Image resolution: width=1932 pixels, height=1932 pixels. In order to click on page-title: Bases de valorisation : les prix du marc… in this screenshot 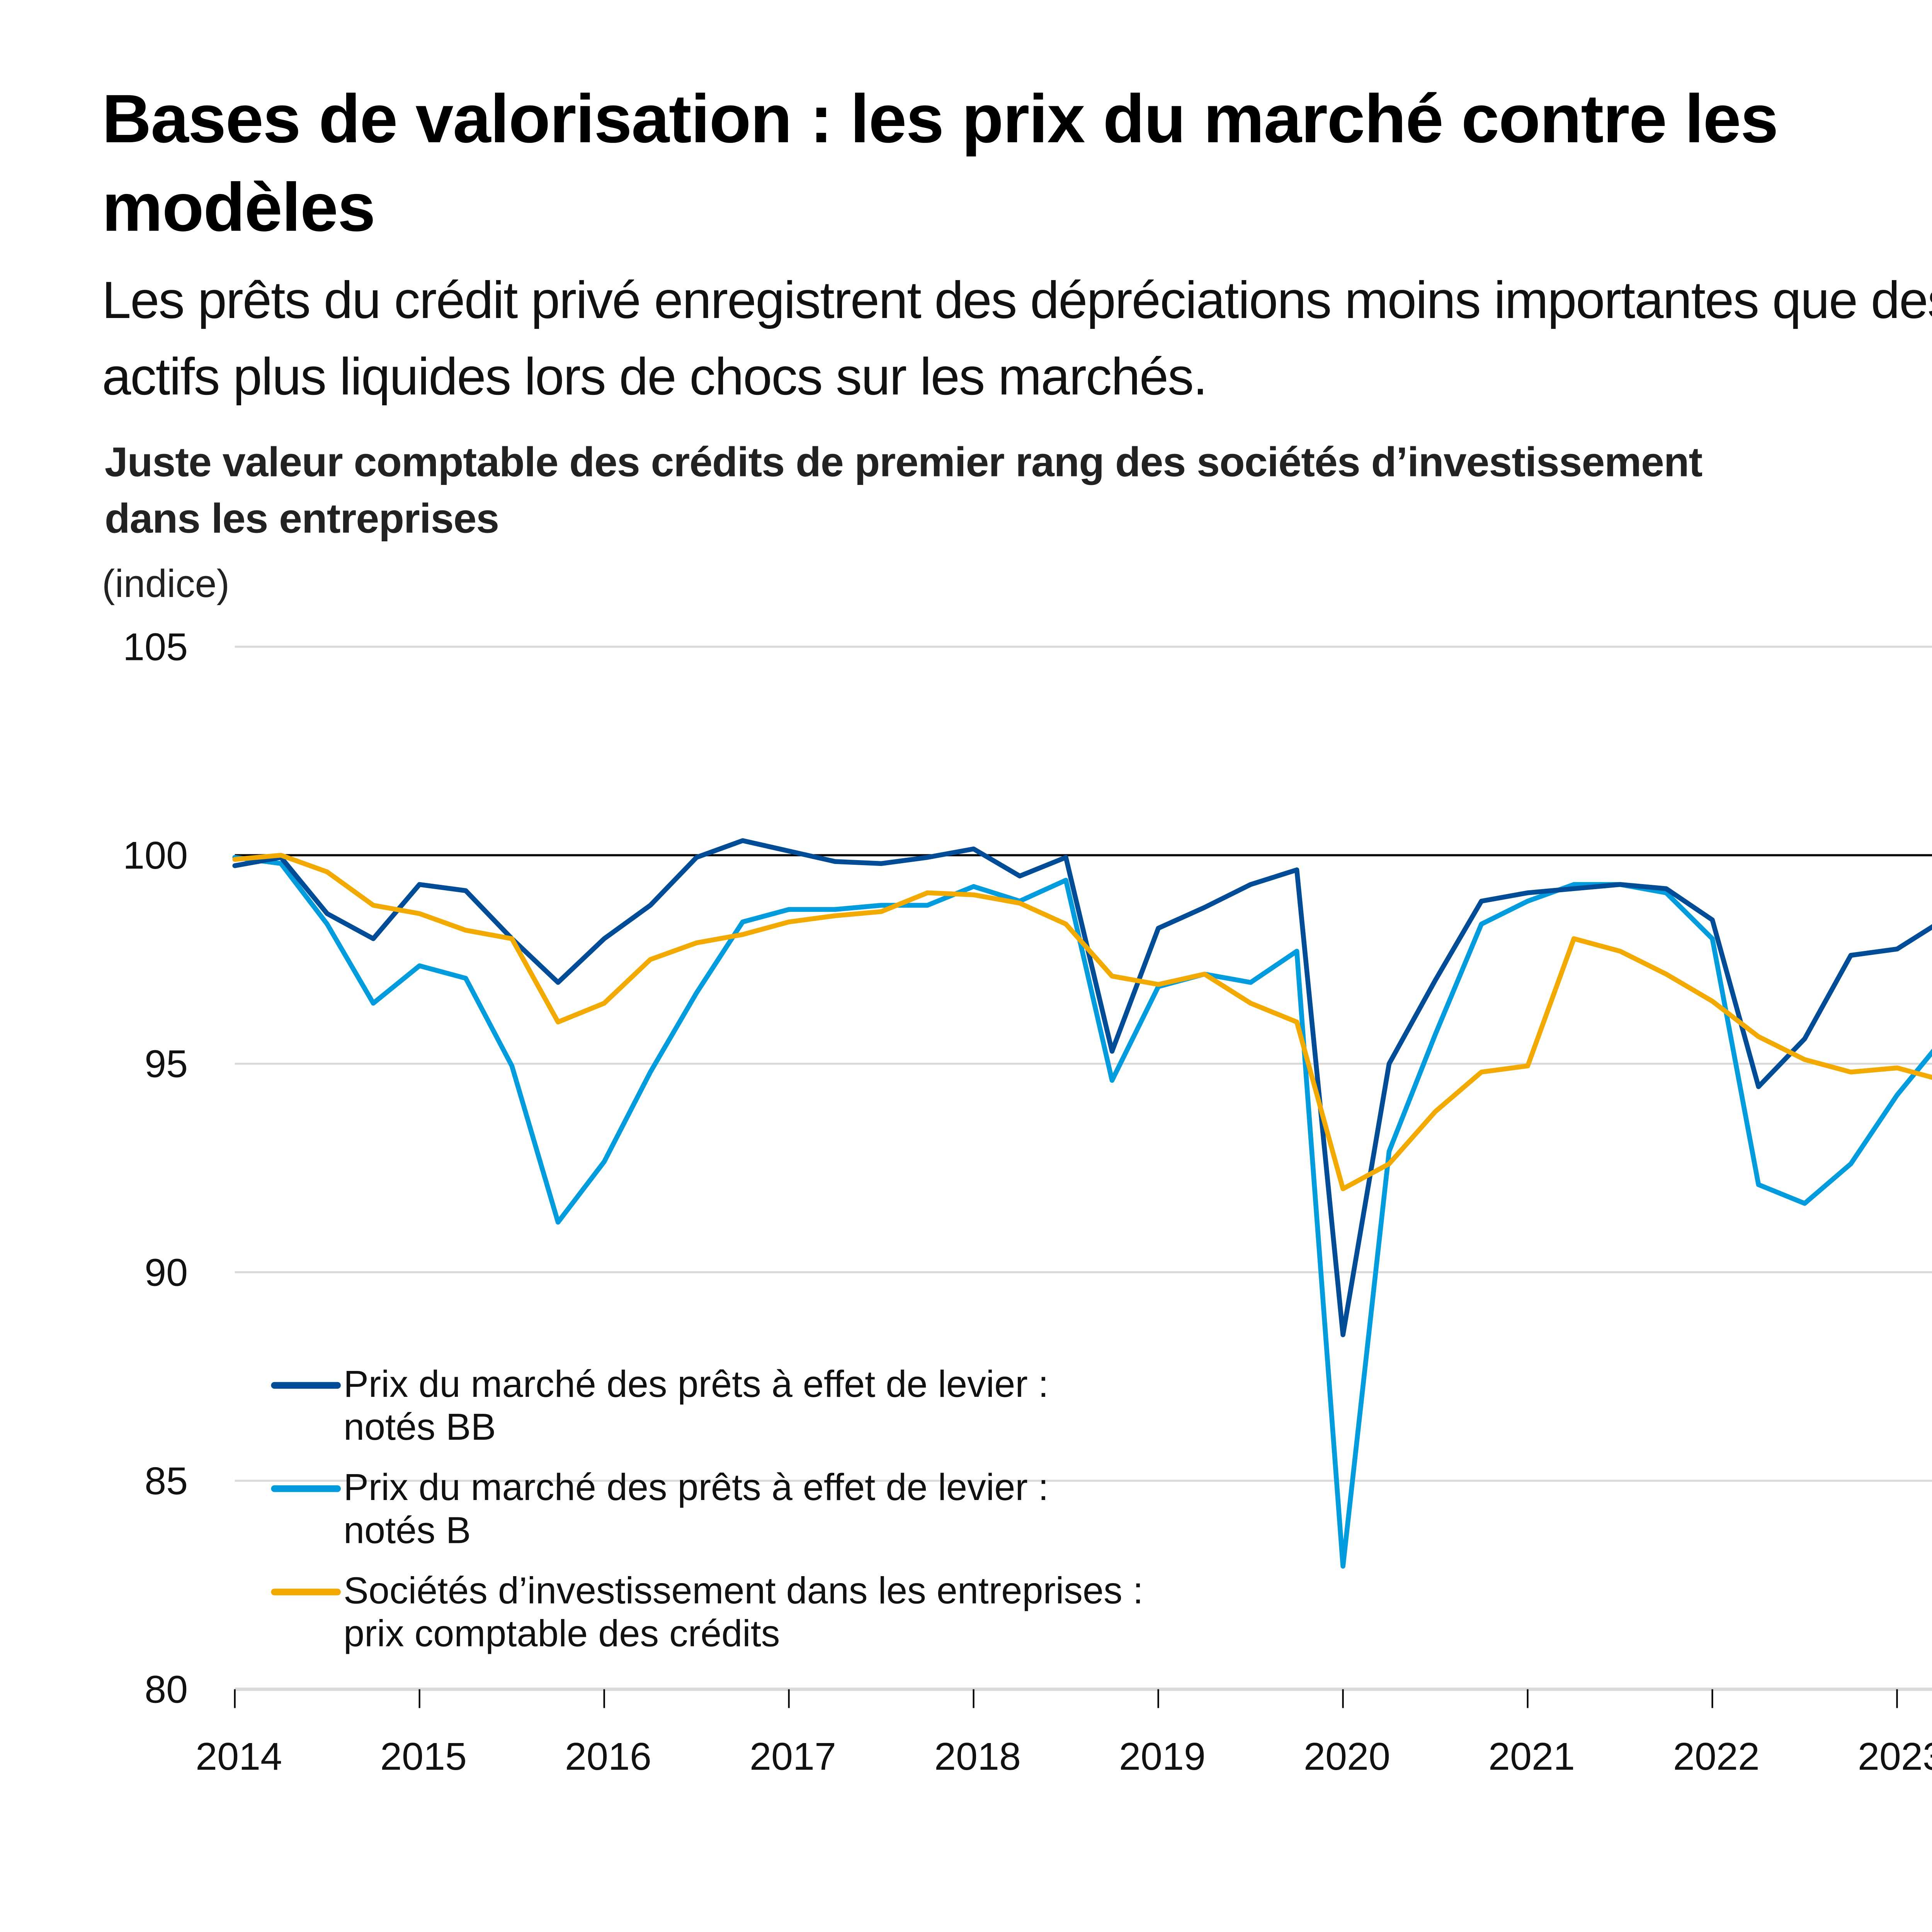, I will do `click(941, 163)`.